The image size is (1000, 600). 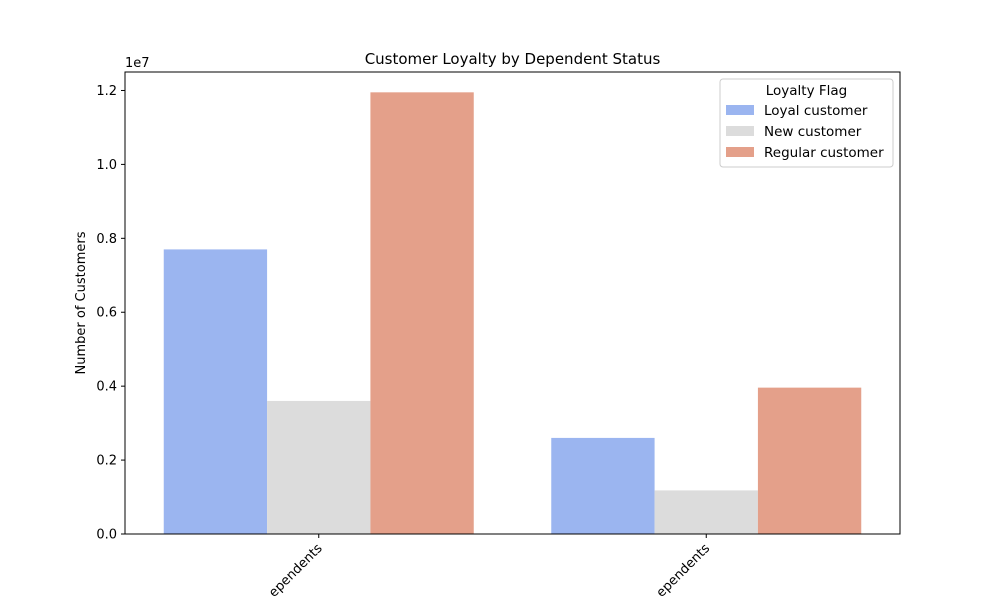 What do you see at coordinates (513, 59) in the screenshot?
I see `chart-title: Customer Loyalty by Dependent Status` at bounding box center [513, 59].